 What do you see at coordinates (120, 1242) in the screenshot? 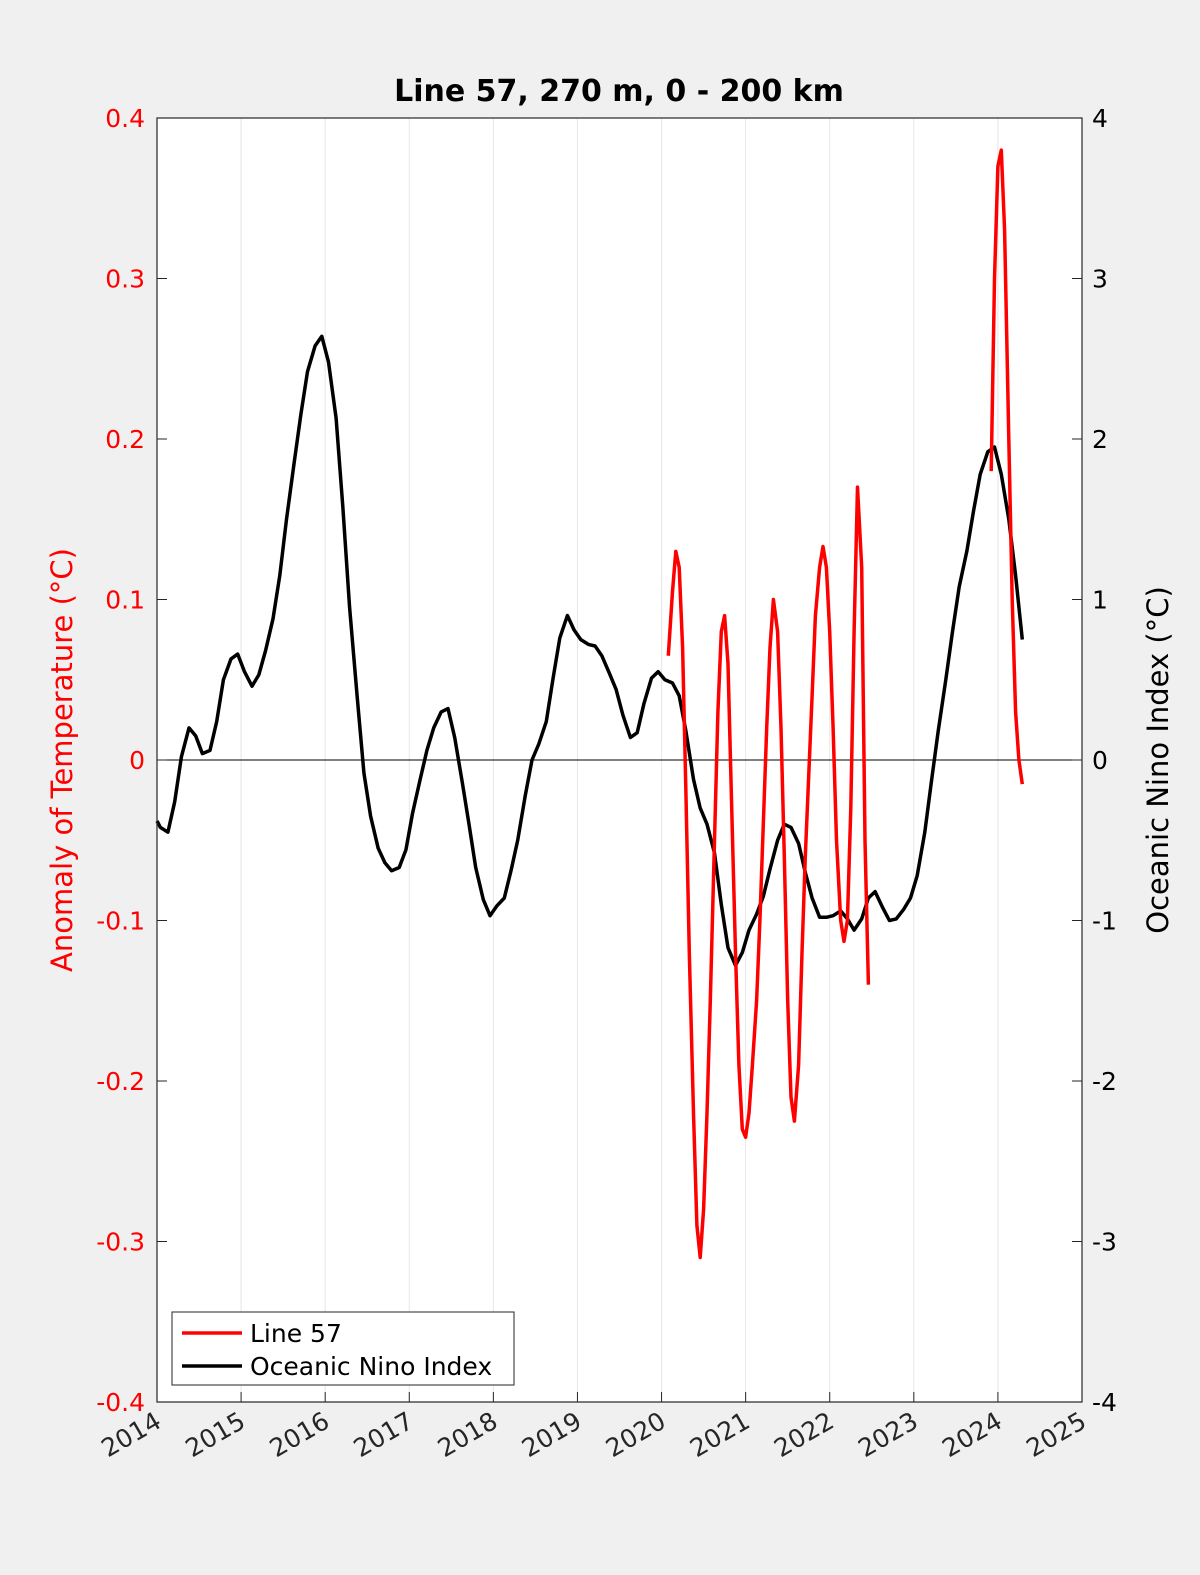
I see `y-tick-label-left: -0.3` at bounding box center [120, 1242].